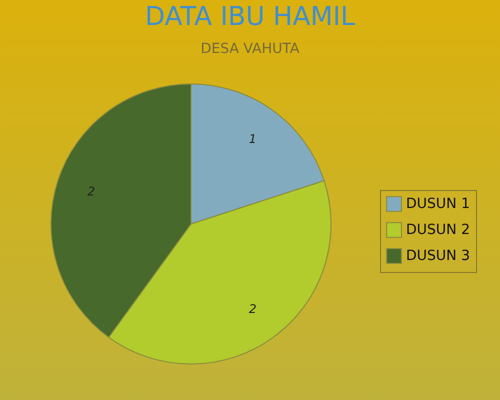 This screenshot has width=500, height=400. Describe the element at coordinates (438, 230) in the screenshot. I see `legend-label: DUSUN 2` at that location.